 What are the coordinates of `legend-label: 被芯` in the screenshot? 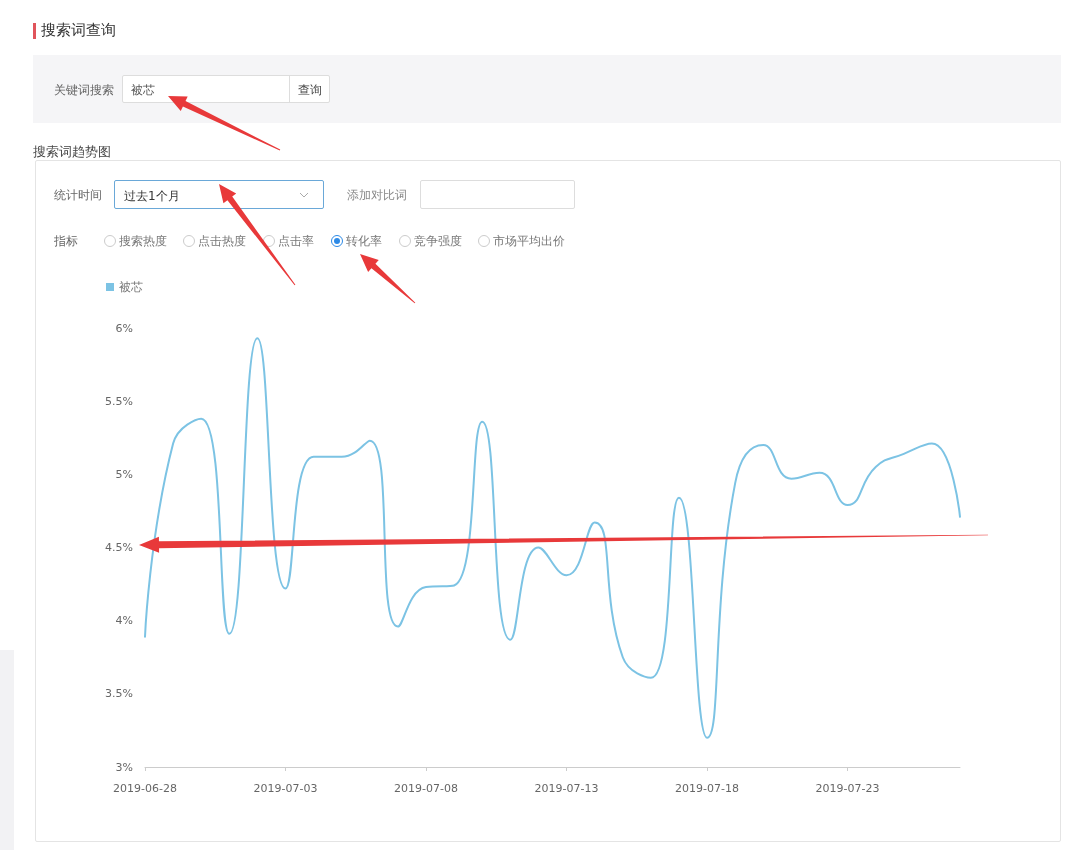 It's located at (131, 287).